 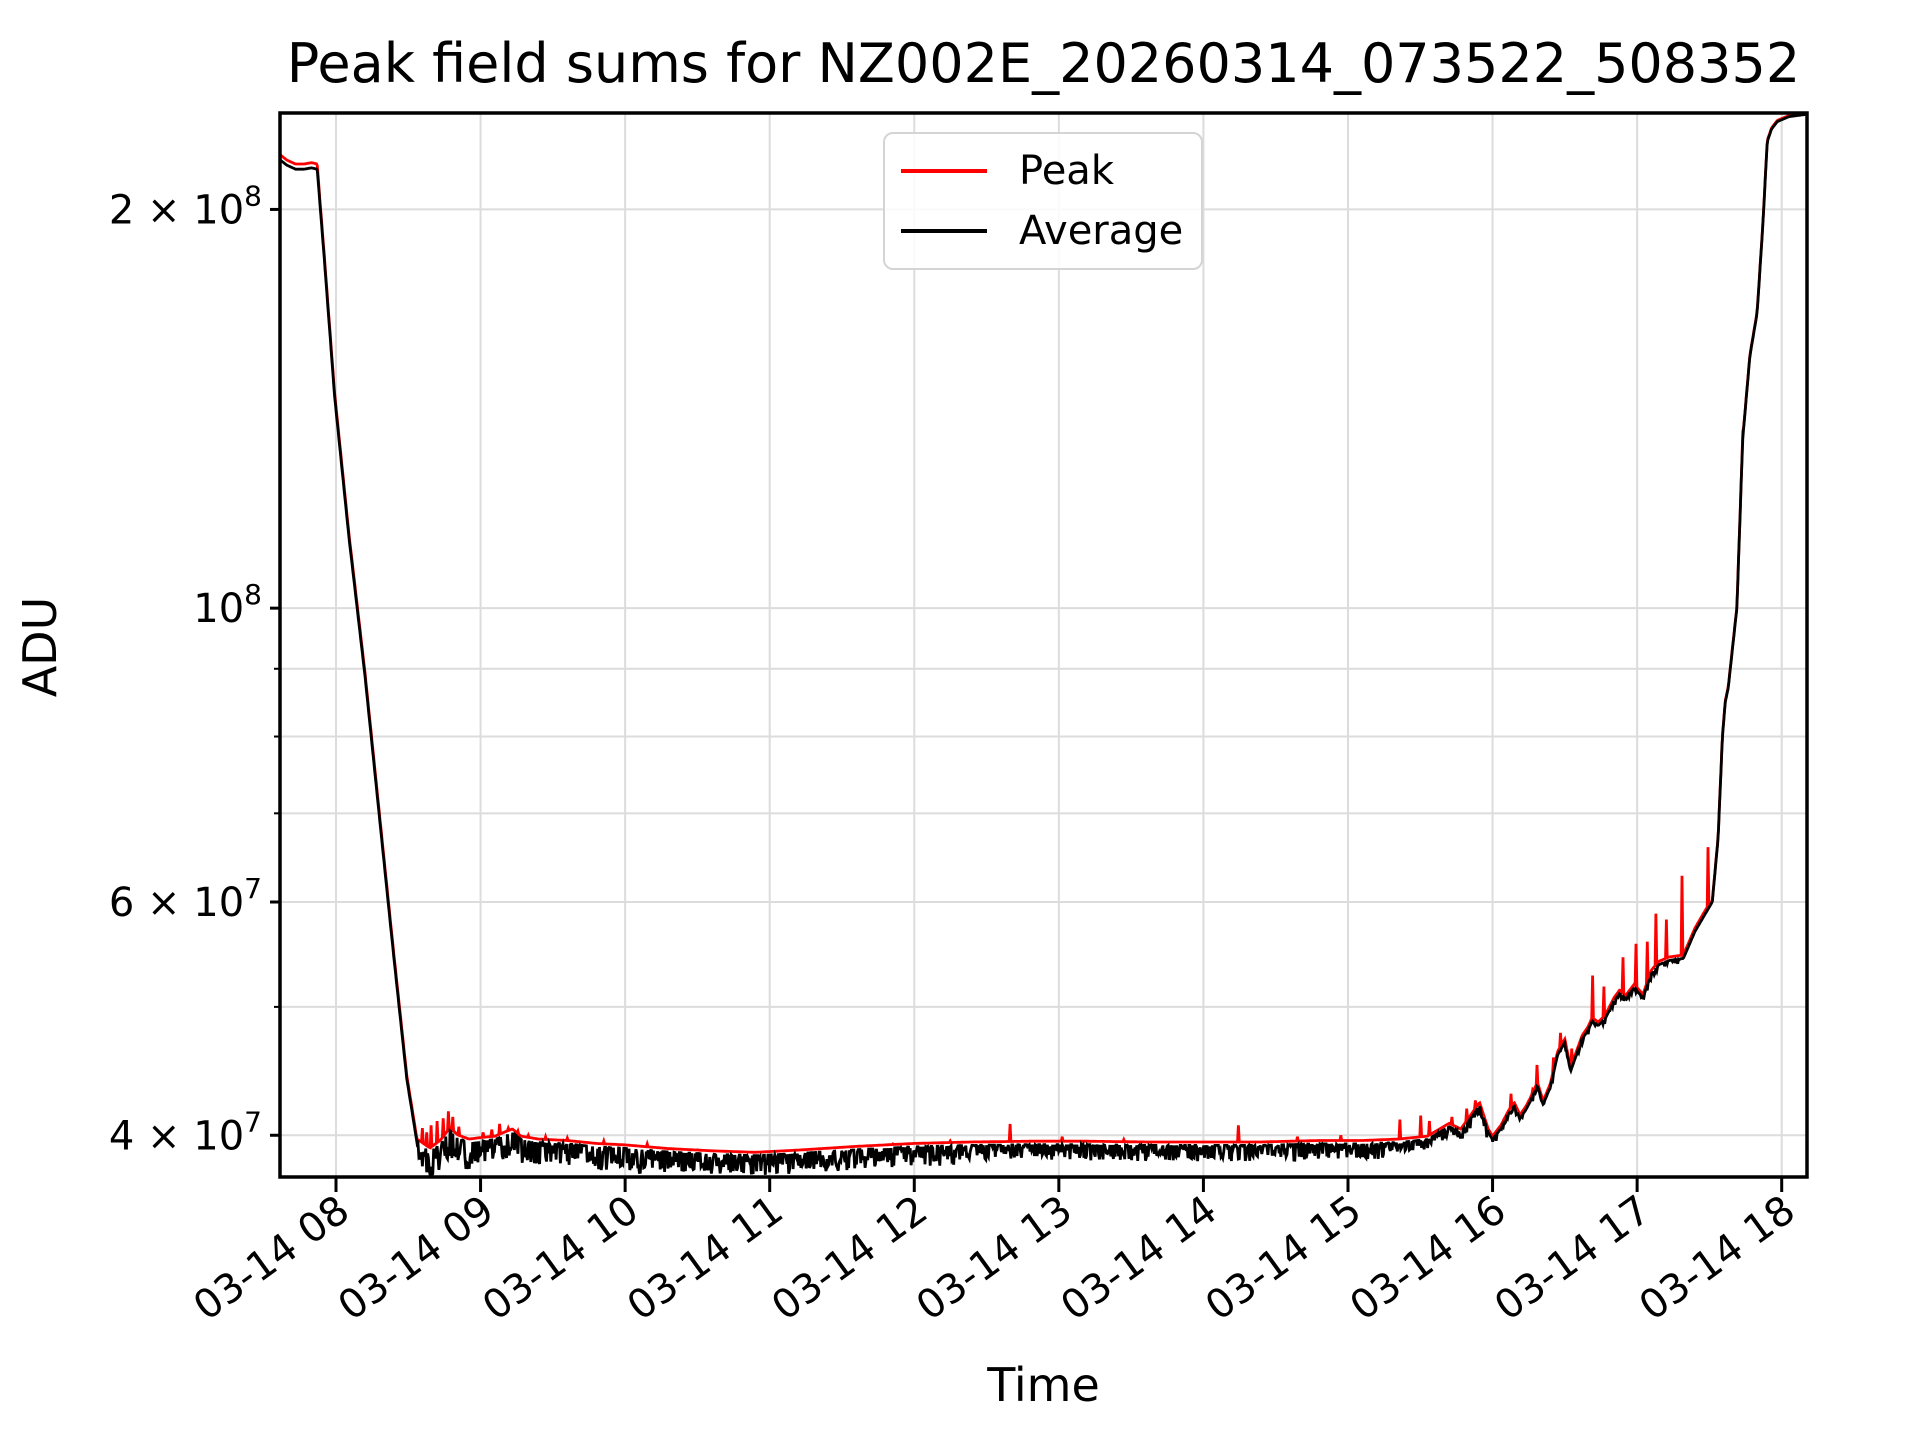 What do you see at coordinates (1717, 1258) in the screenshot?
I see `x-tick-label: 03-14 18` at bounding box center [1717, 1258].